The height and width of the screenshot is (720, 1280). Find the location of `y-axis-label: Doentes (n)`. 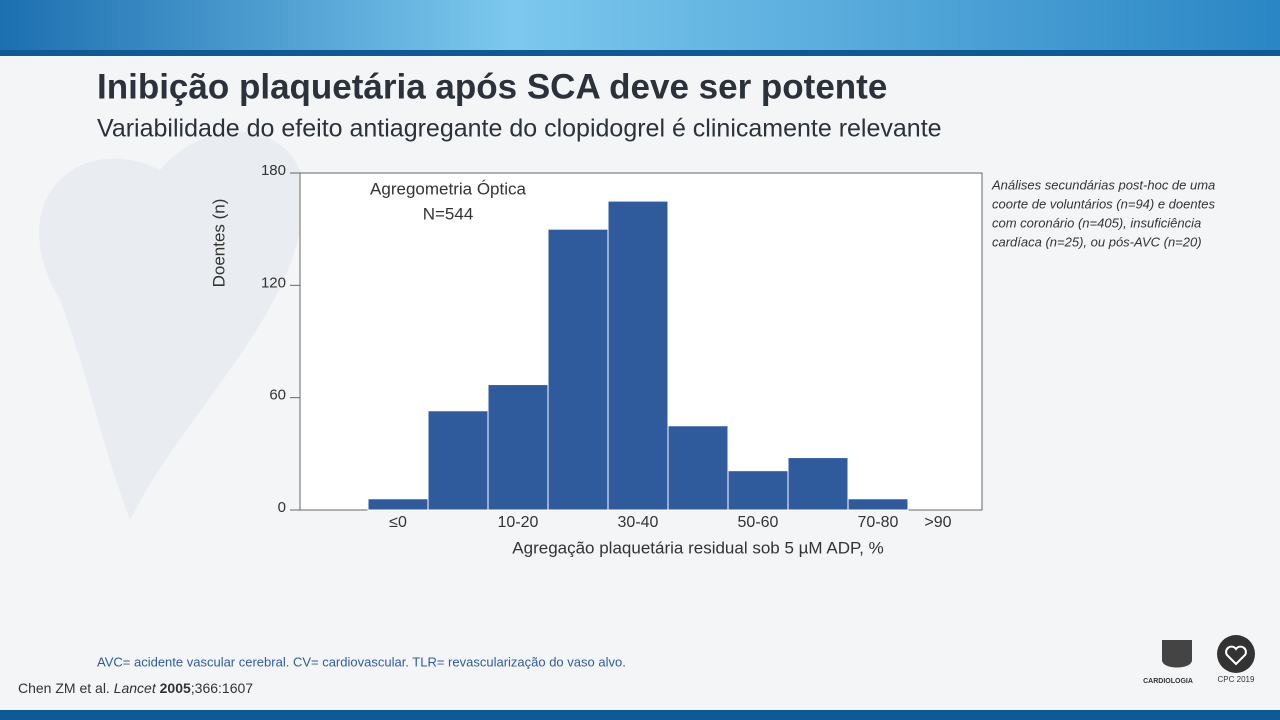

y-axis-label: Doentes (n) is located at coordinates (218, 243).